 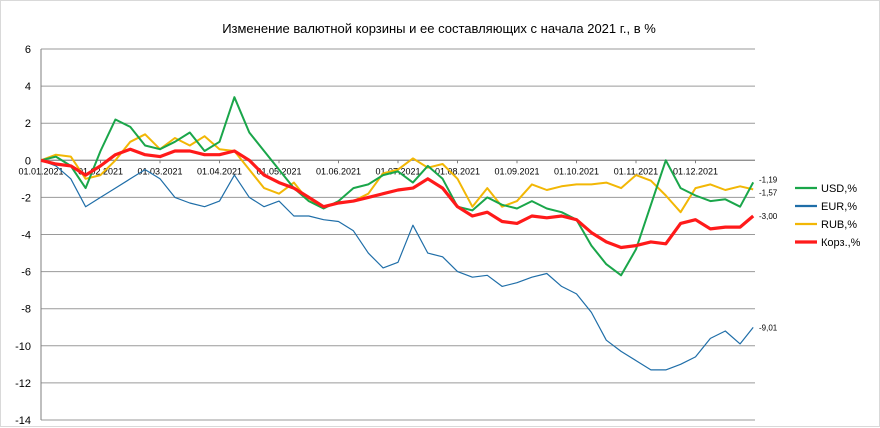 What do you see at coordinates (768, 327) in the screenshot?
I see `end-label-eur: -9,01` at bounding box center [768, 327].